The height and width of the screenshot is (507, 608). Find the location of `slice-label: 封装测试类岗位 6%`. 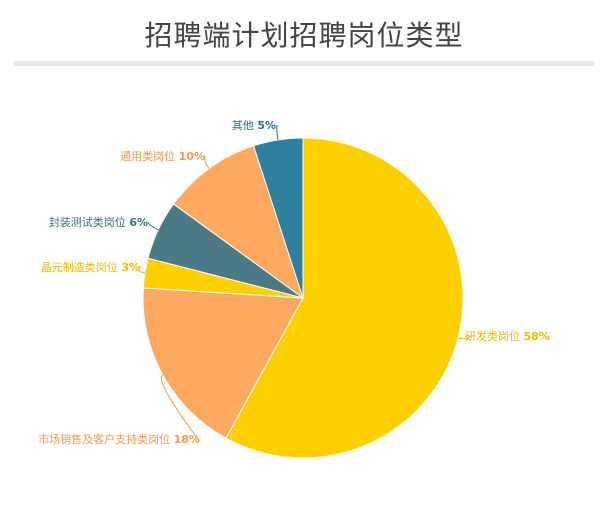

slice-label: 封装测试类岗位 6% is located at coordinates (98, 222).